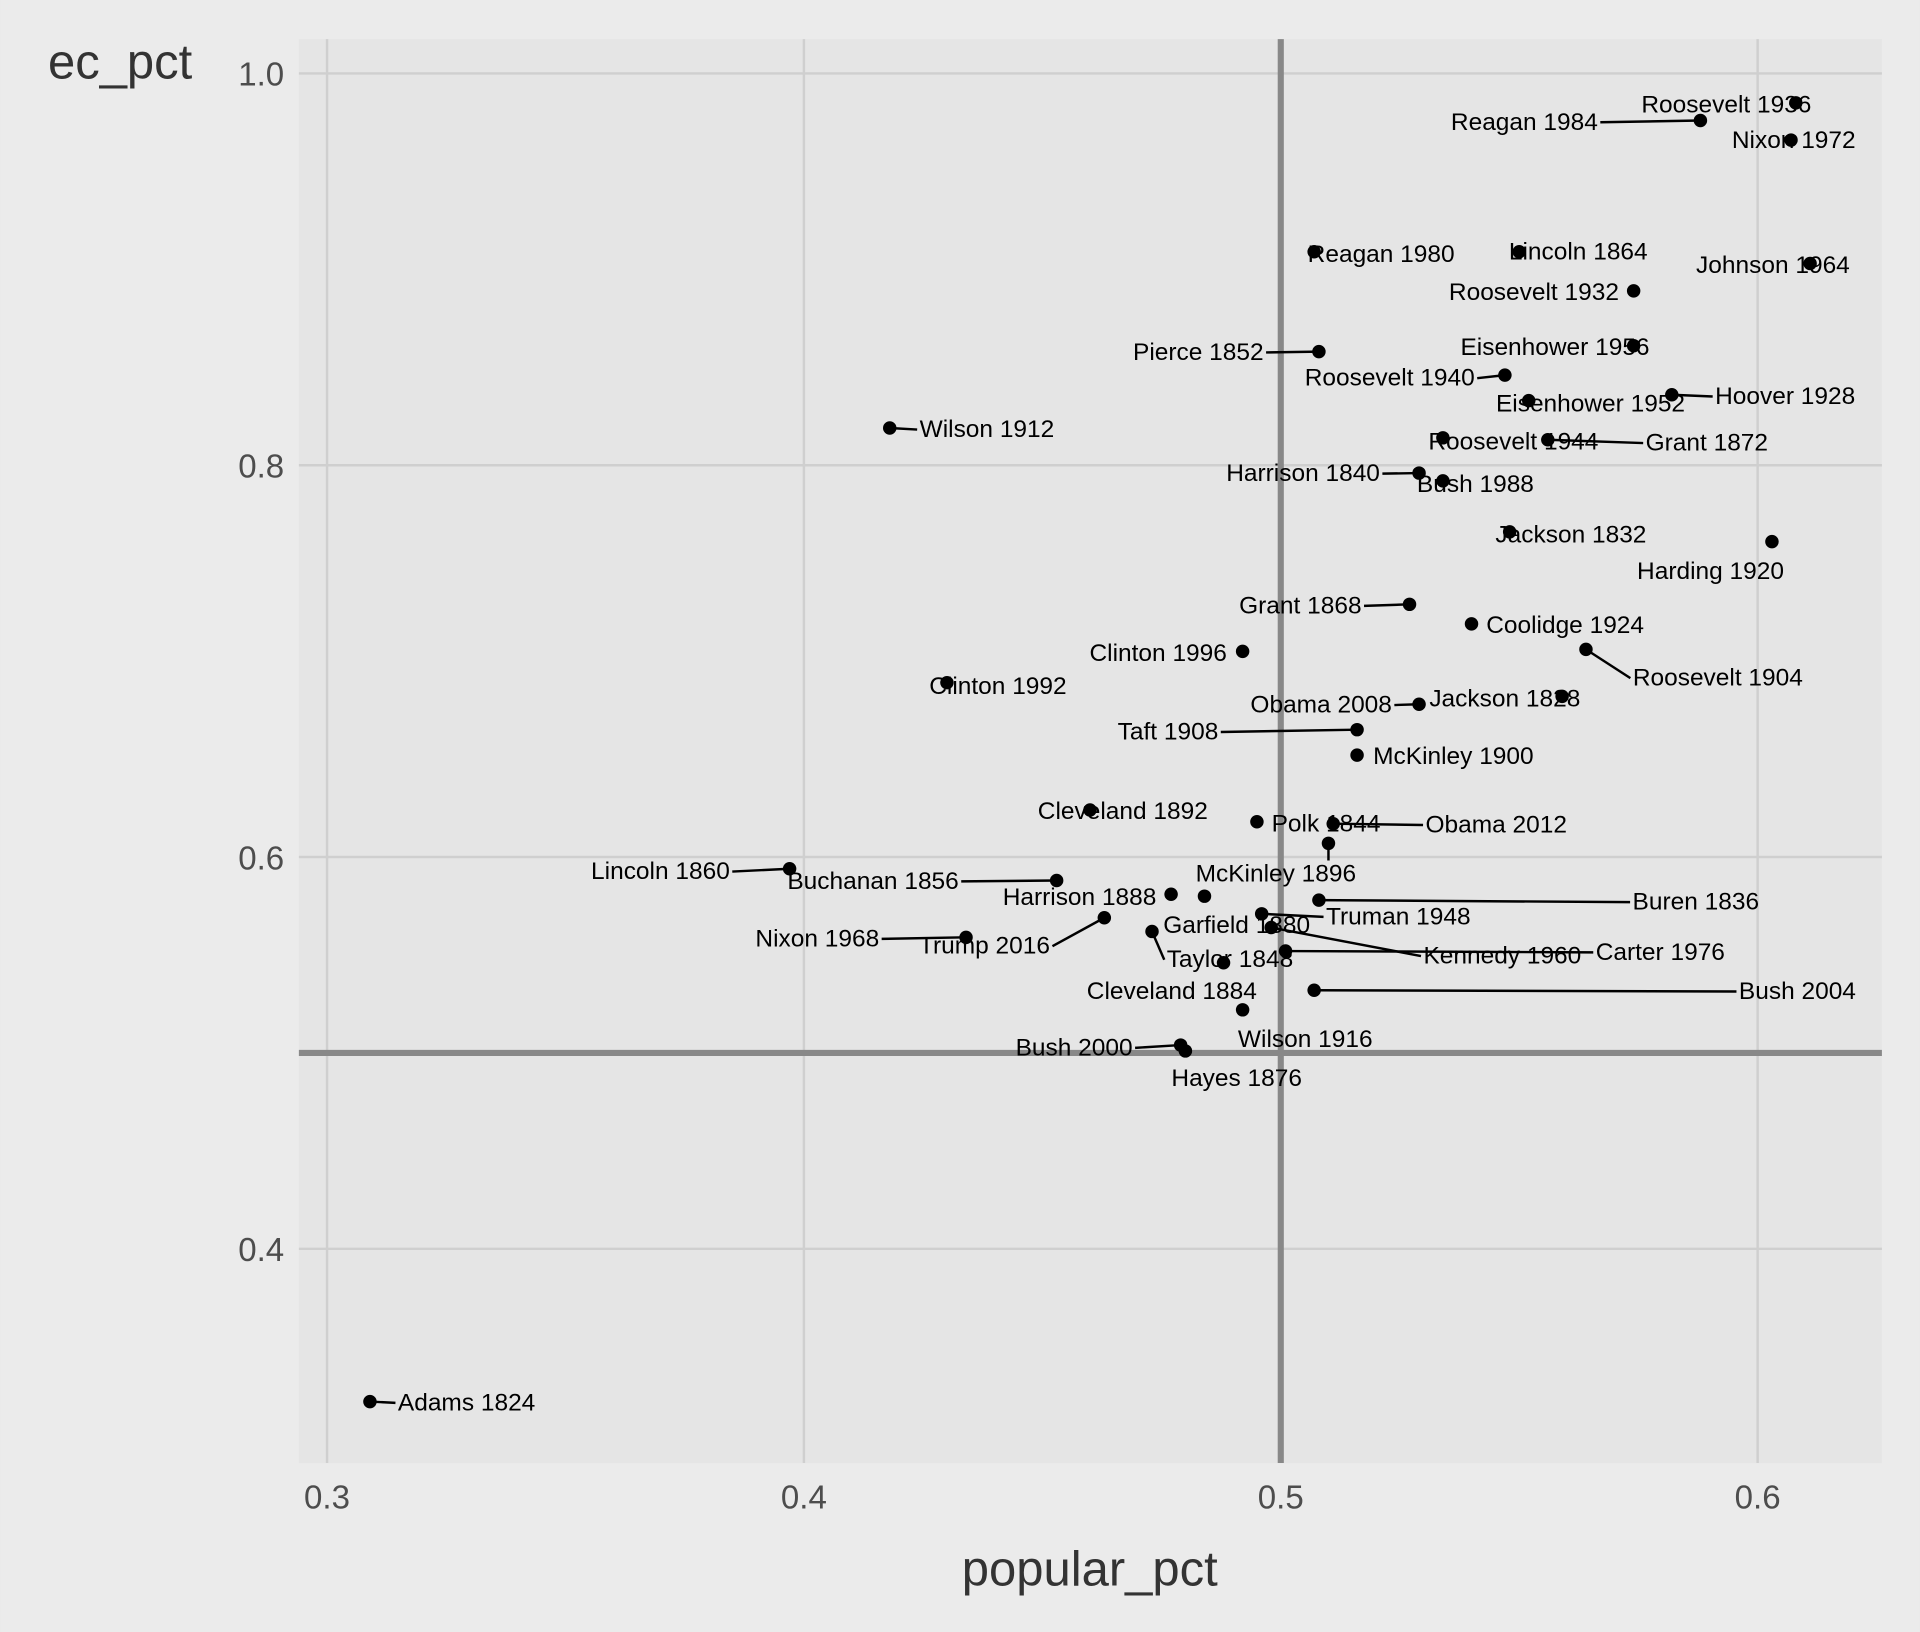 This screenshot has width=1920, height=1632. Describe the element at coordinates (1726, 105) in the screenshot. I see `point-label: Roosevelt 1936` at that location.